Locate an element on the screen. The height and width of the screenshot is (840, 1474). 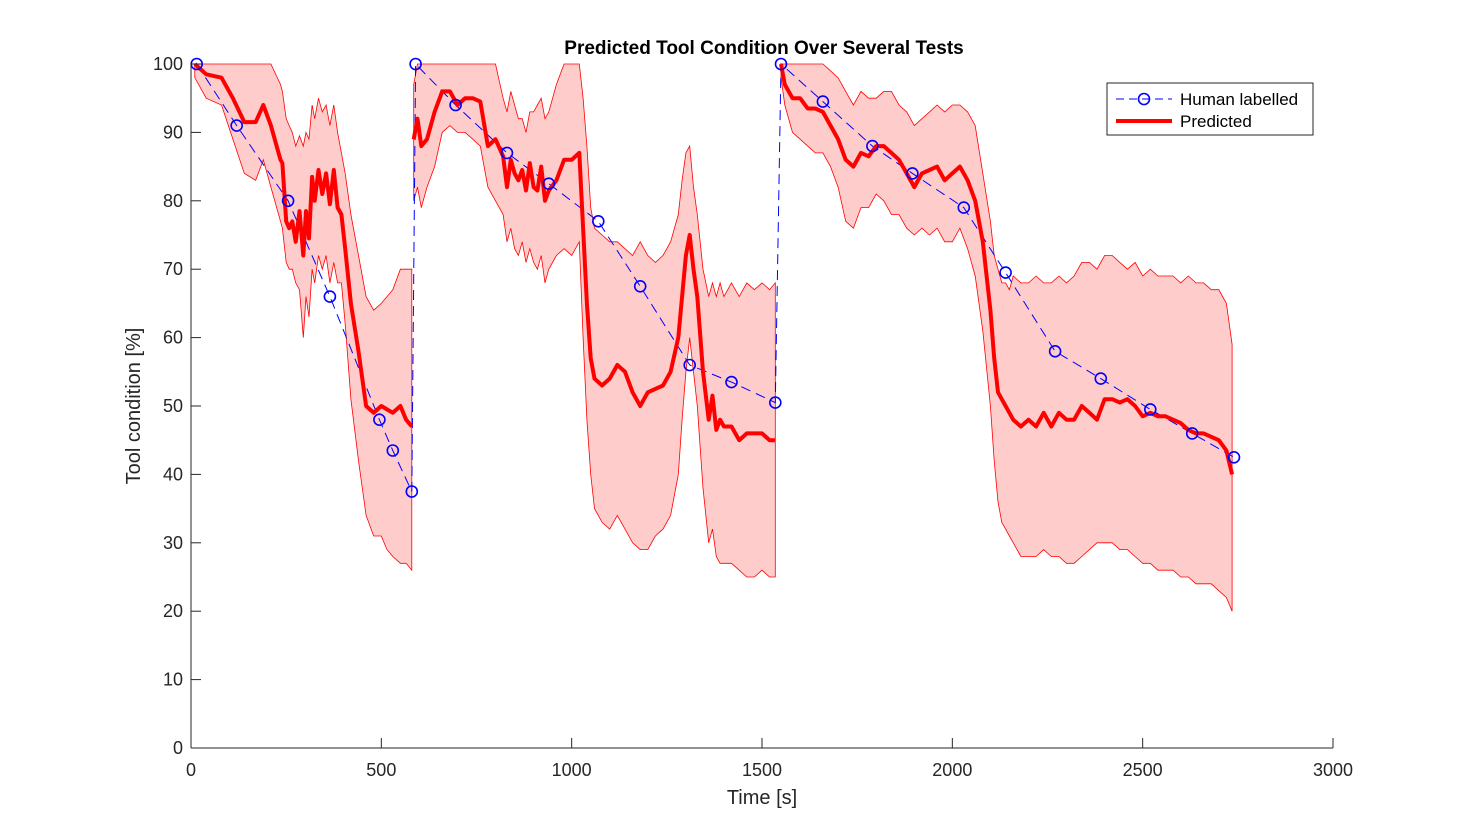
y-tick-label: 0 is located at coordinates (178, 748).